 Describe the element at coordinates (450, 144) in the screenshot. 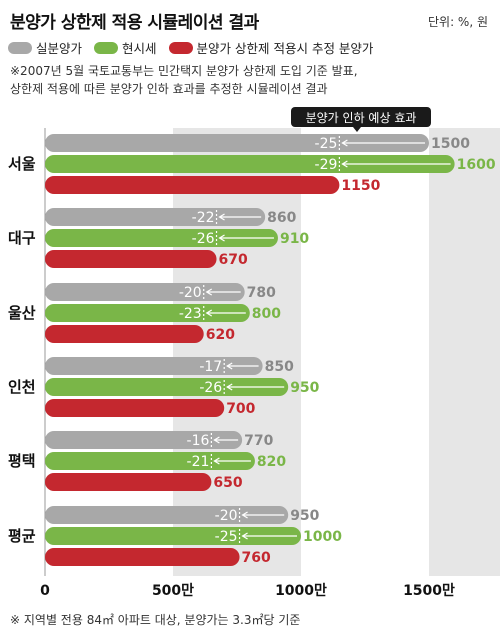

I see `data-label: 1500` at that location.